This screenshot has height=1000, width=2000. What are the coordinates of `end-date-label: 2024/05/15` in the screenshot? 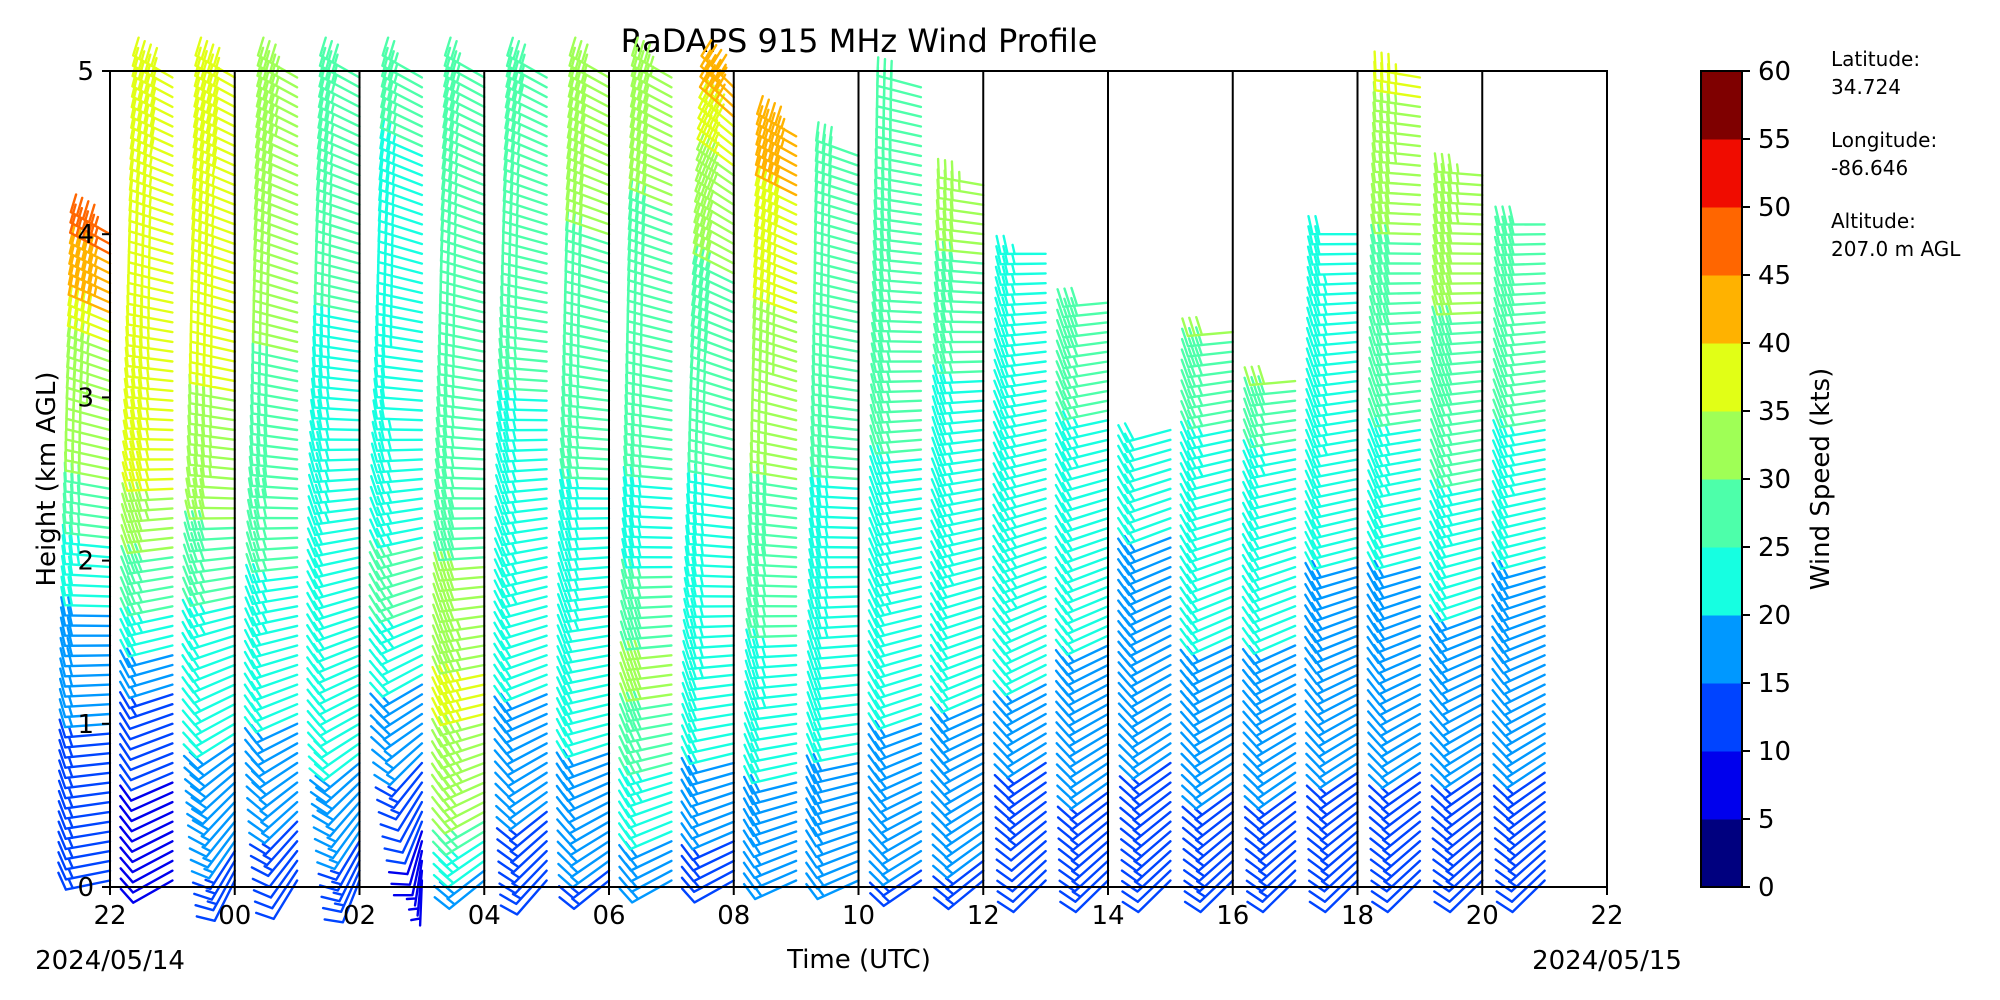 It's located at (1607, 961).